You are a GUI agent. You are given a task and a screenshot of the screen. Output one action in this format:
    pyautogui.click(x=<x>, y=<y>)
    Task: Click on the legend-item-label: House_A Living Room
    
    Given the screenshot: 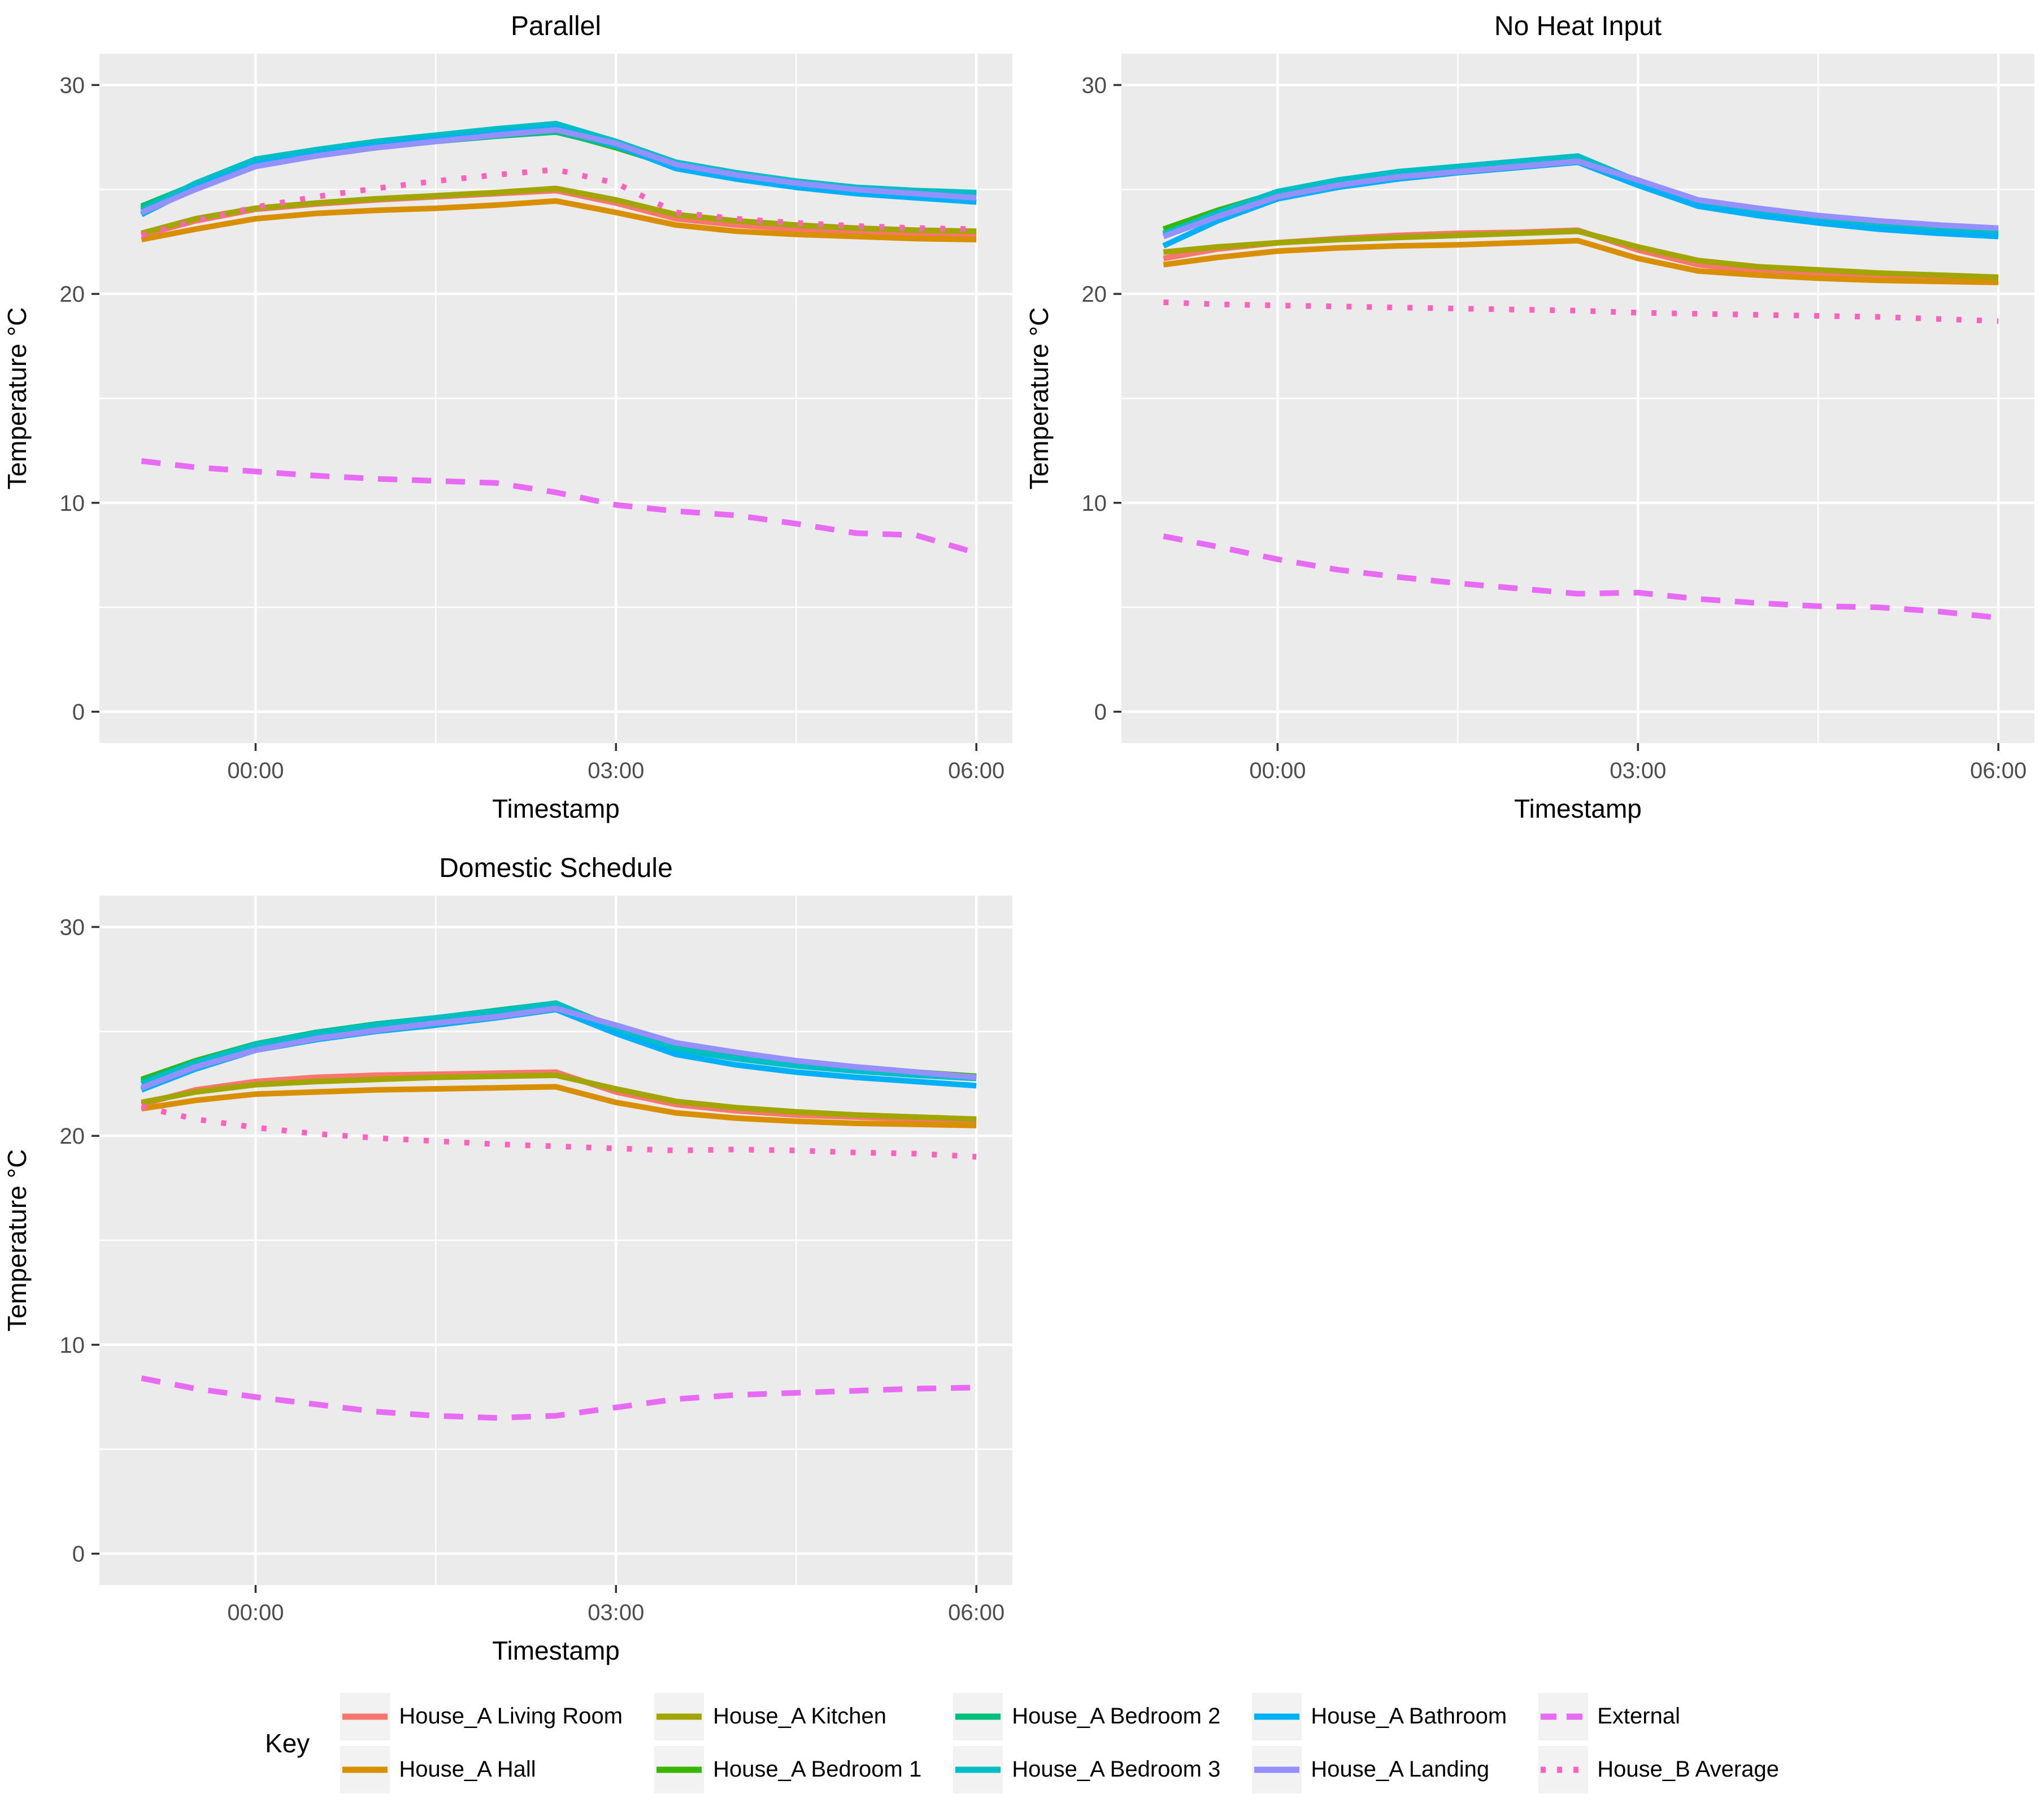 What is the action you would take?
    pyautogui.click(x=511, y=1716)
    